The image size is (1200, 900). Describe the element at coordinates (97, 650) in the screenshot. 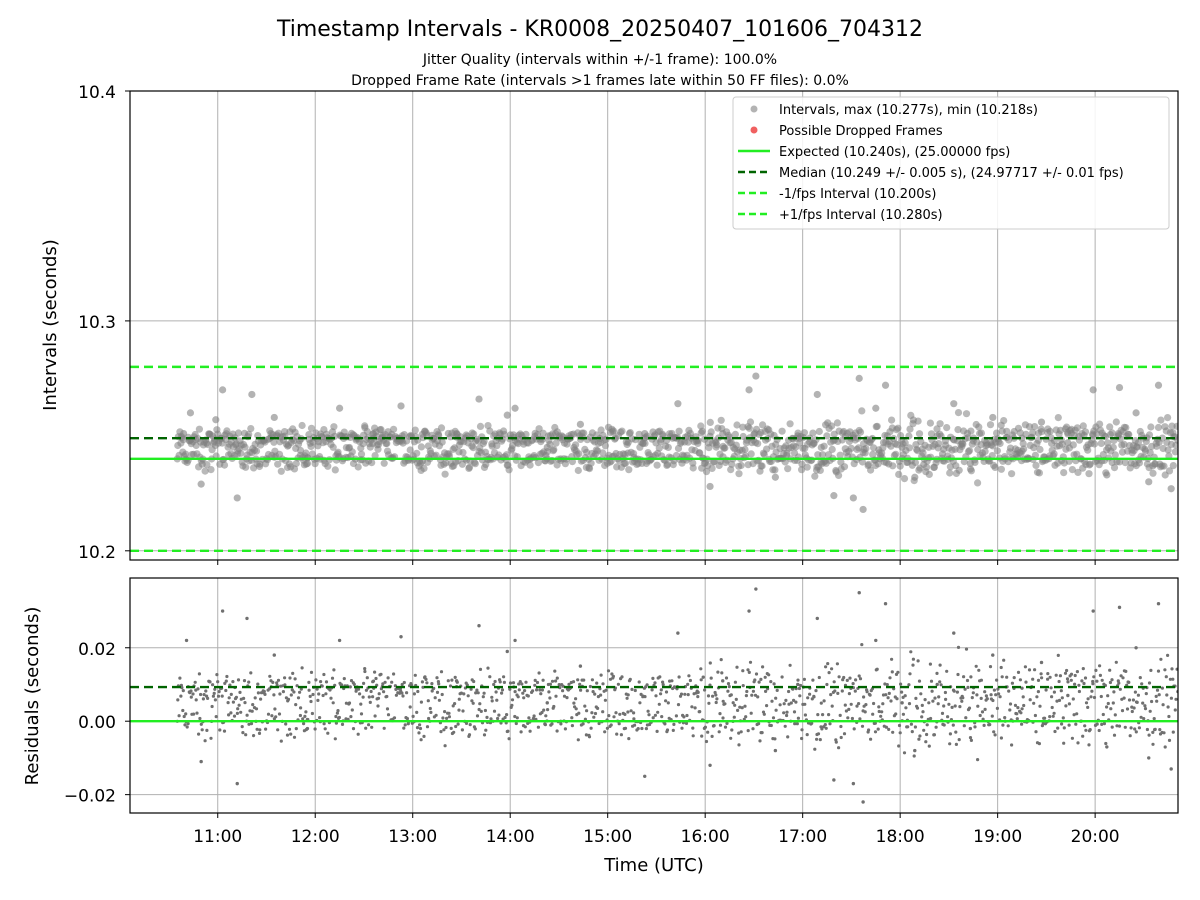

I see `bottom-y-tick-label: 0.02` at that location.